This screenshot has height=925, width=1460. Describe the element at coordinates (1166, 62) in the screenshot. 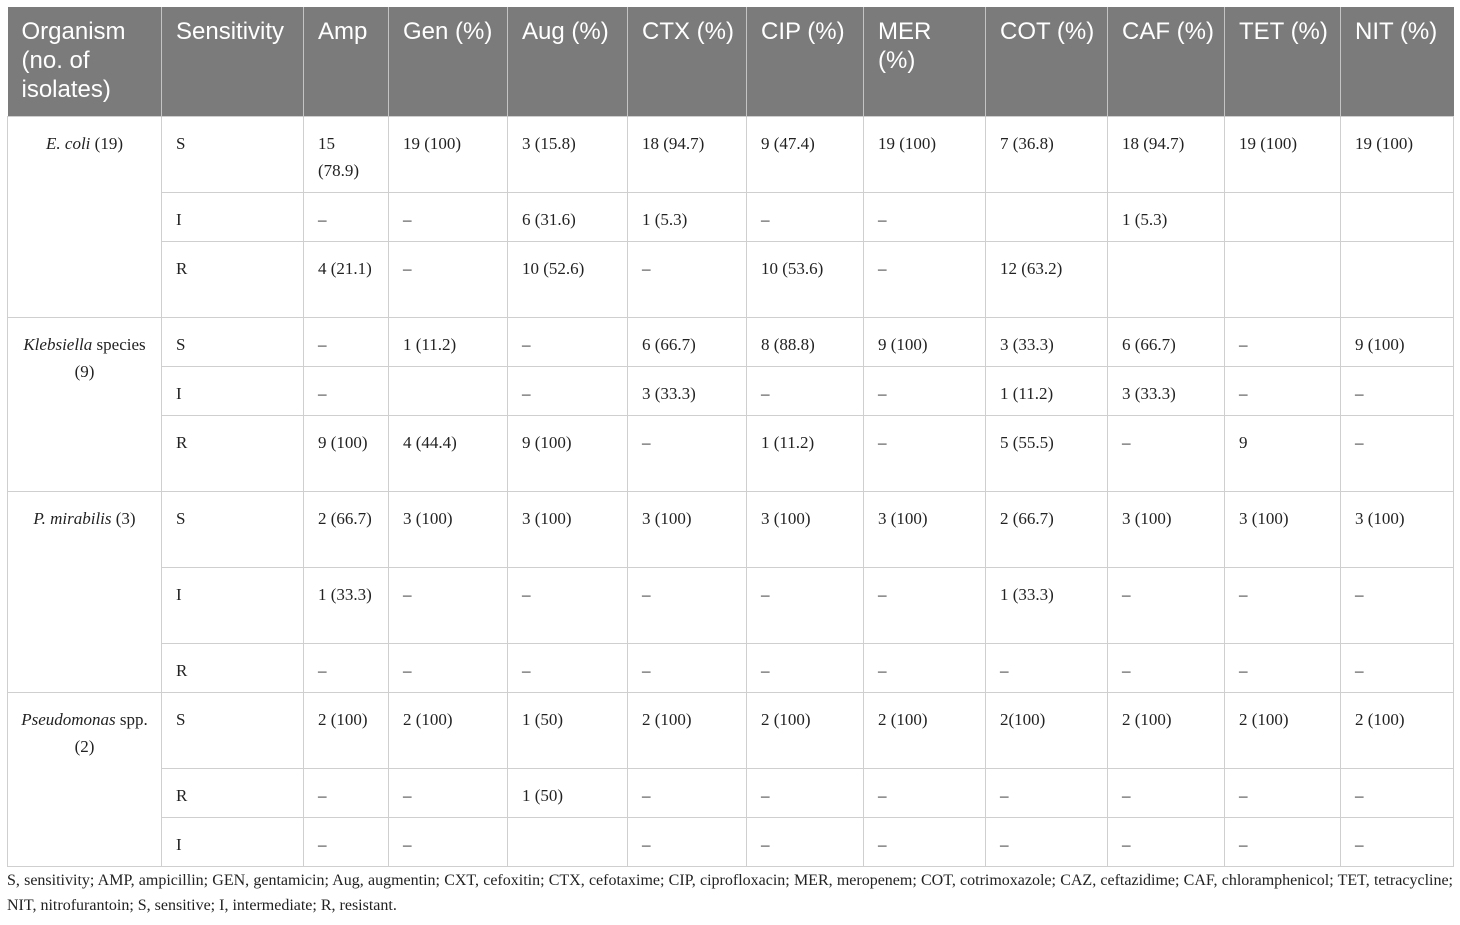

I see `header-caf: CAF (%)` at that location.